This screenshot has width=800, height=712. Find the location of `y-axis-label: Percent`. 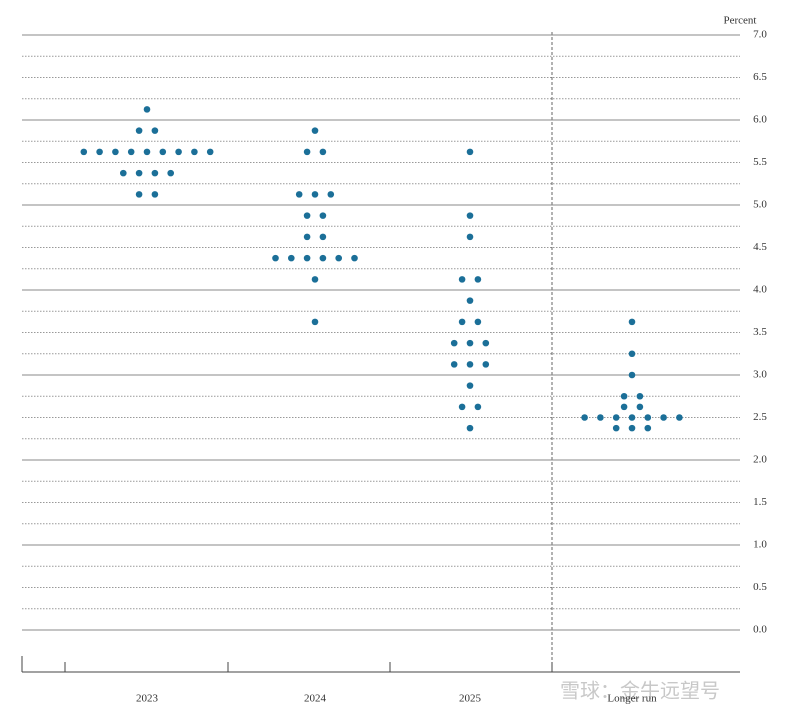

y-axis-label: Percent is located at coordinates (740, 21).